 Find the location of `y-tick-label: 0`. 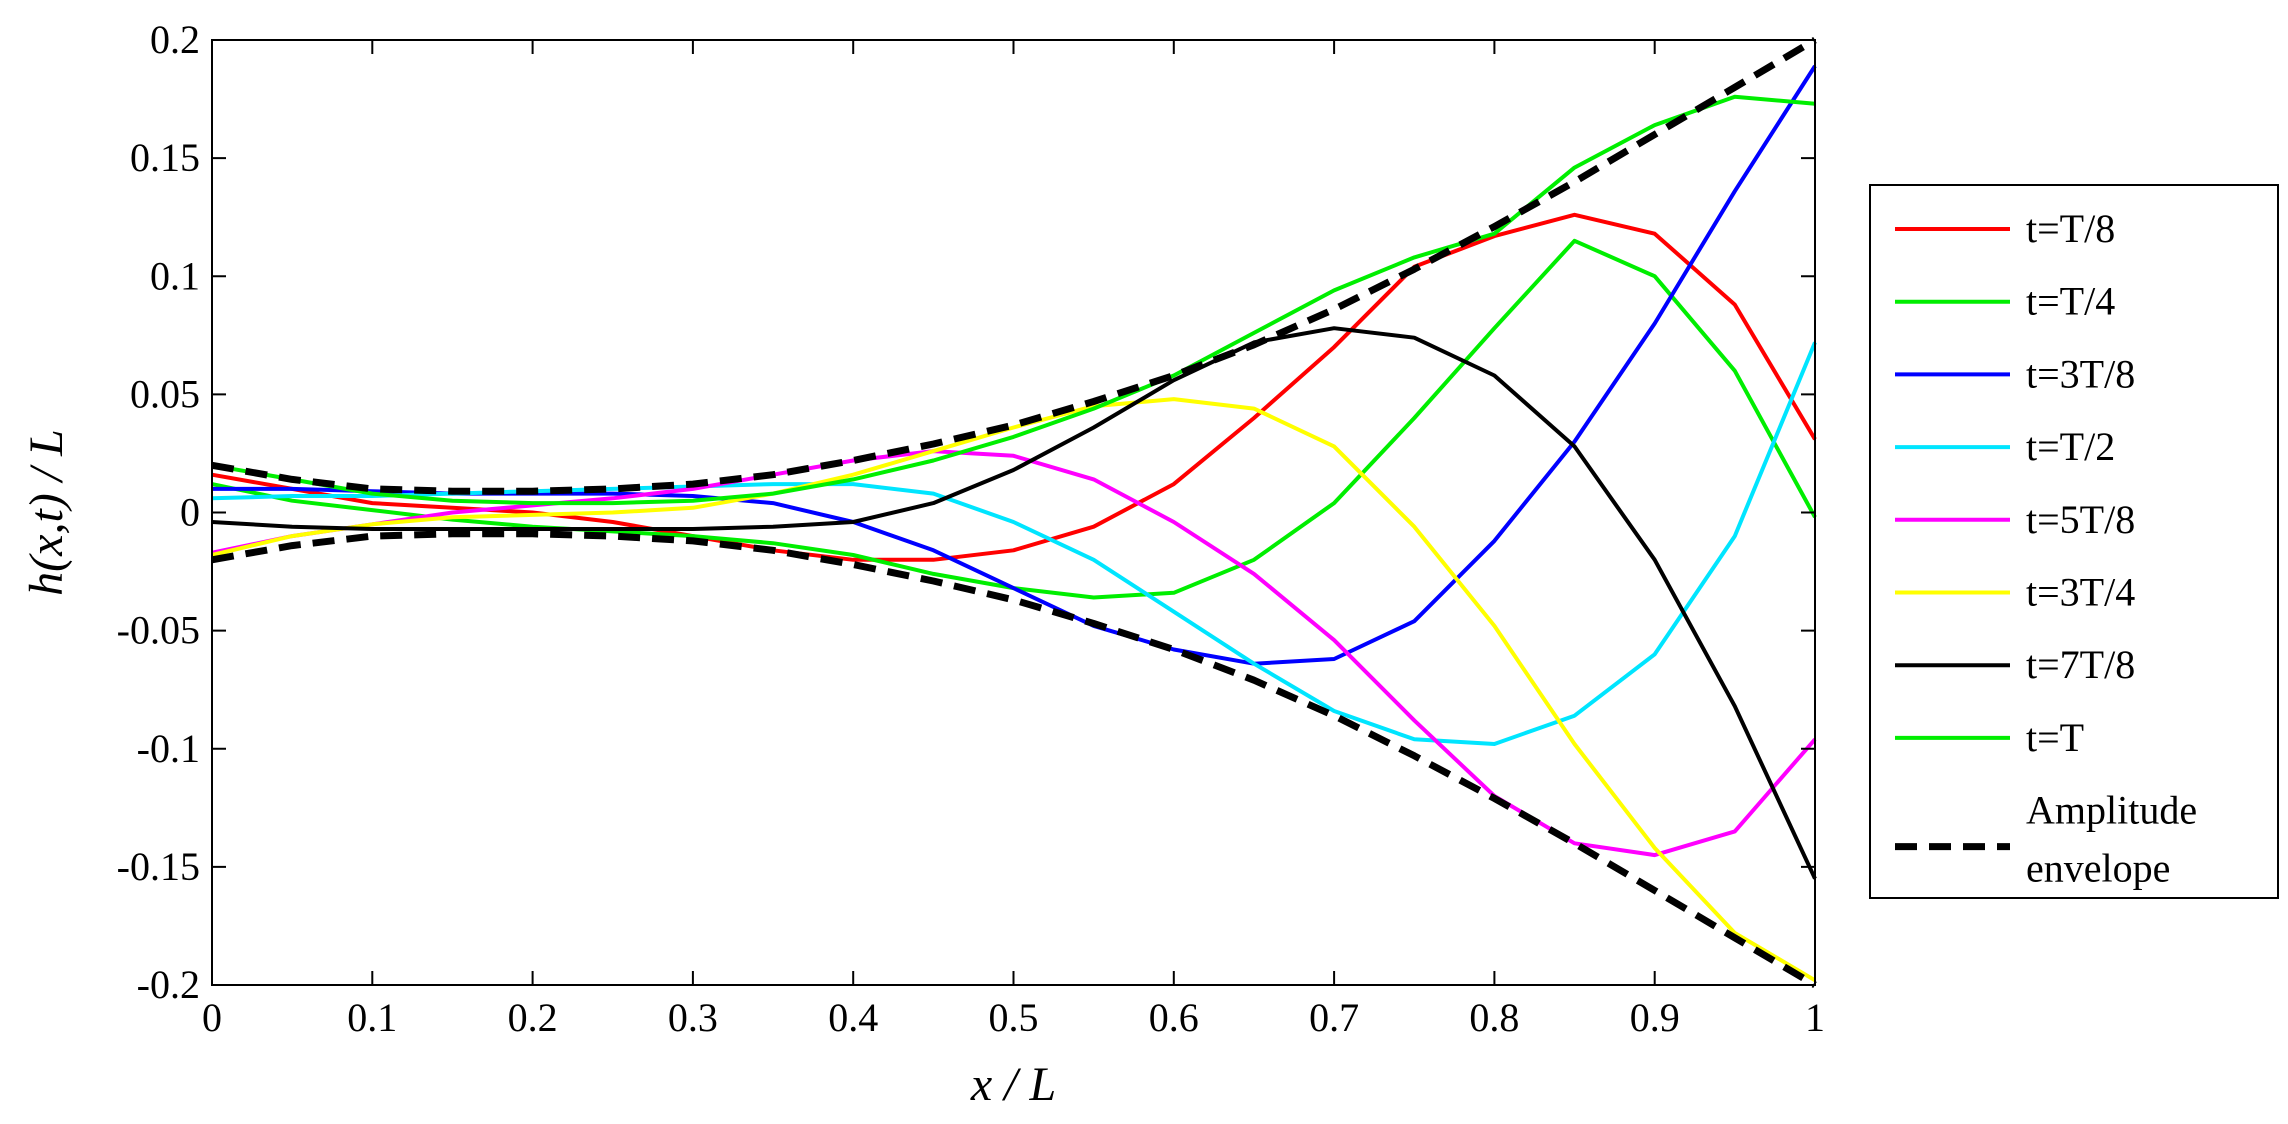

y-tick-label: 0 is located at coordinates (190, 512).